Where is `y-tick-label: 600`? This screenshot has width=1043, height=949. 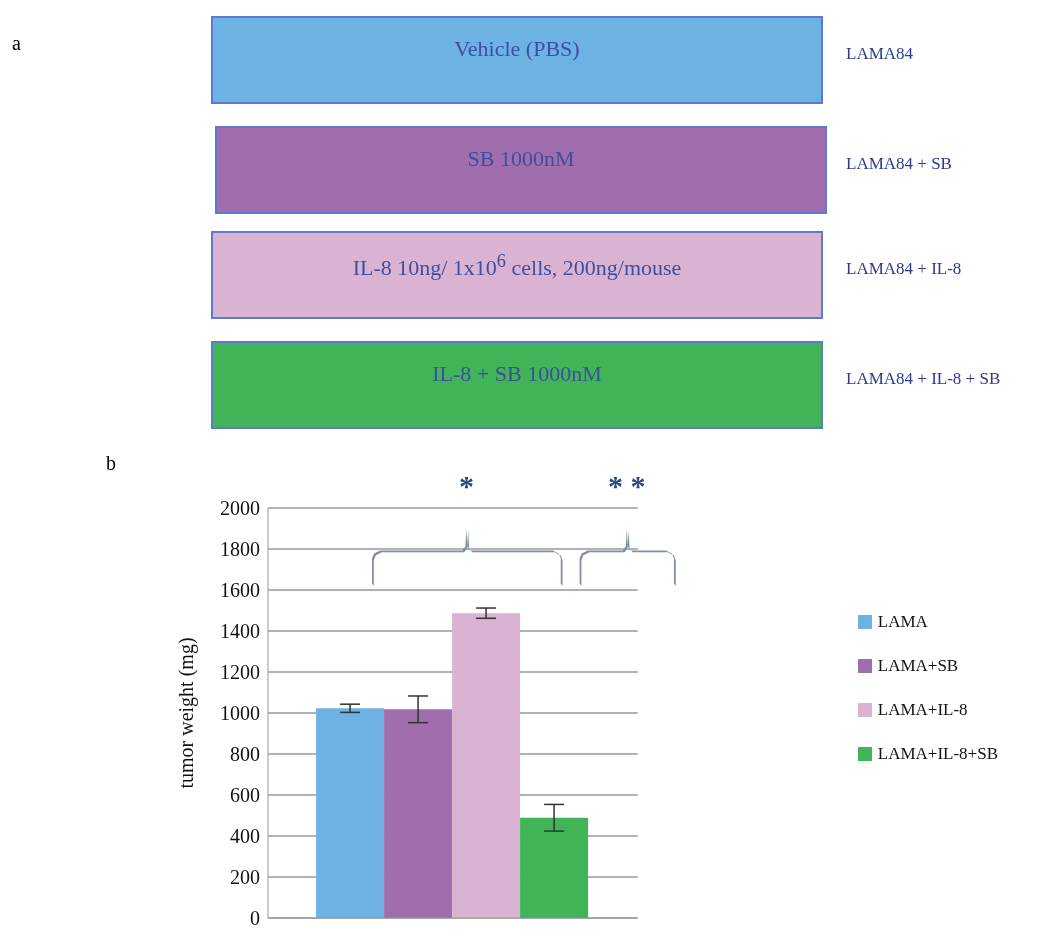 y-tick-label: 600 is located at coordinates (245, 795).